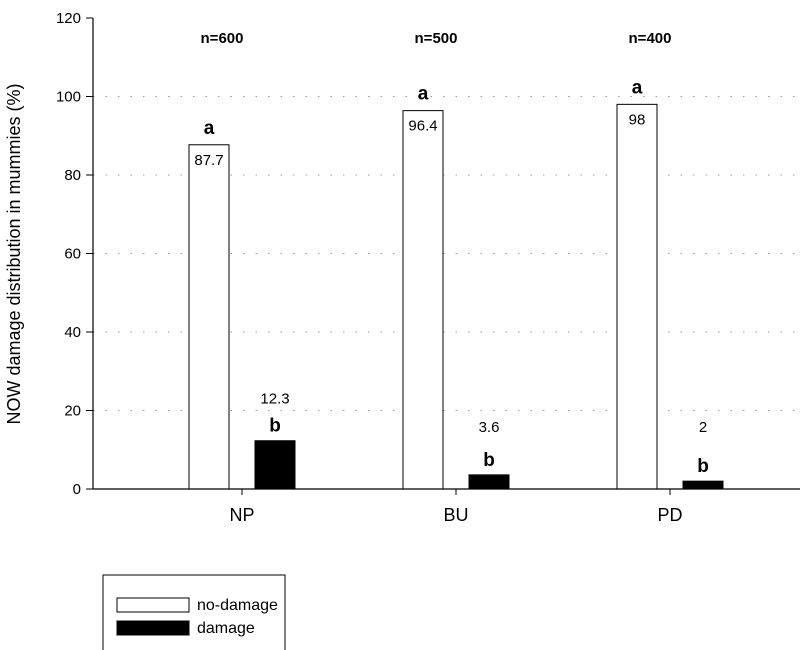 Image resolution: width=800 pixels, height=650 pixels. I want to click on y-tick-label: 0, so click(77, 489).